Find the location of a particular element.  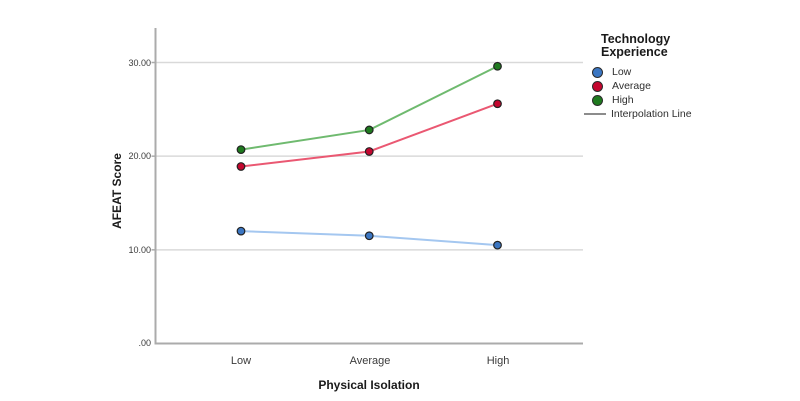

legend-swatch-line-icon is located at coordinates (595, 114).